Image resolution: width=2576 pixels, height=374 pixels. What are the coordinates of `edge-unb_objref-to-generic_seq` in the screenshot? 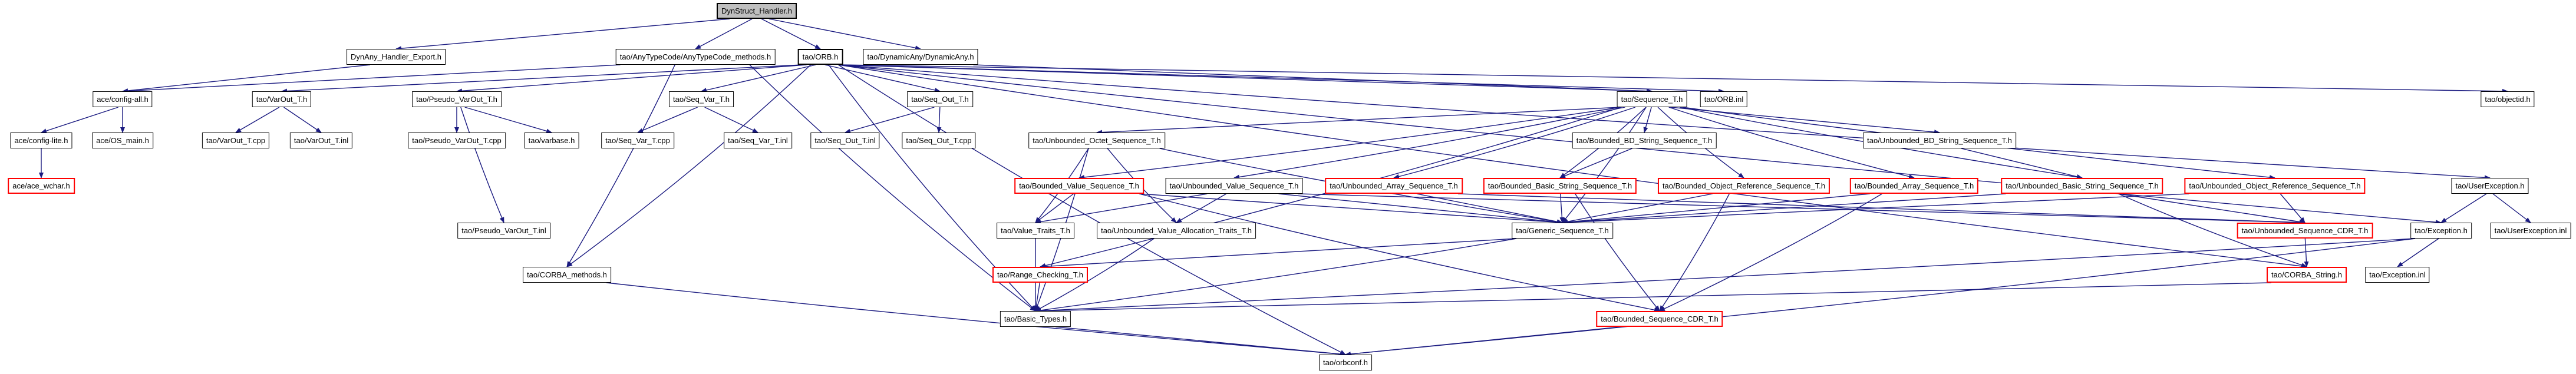 It's located at (1876, 209).